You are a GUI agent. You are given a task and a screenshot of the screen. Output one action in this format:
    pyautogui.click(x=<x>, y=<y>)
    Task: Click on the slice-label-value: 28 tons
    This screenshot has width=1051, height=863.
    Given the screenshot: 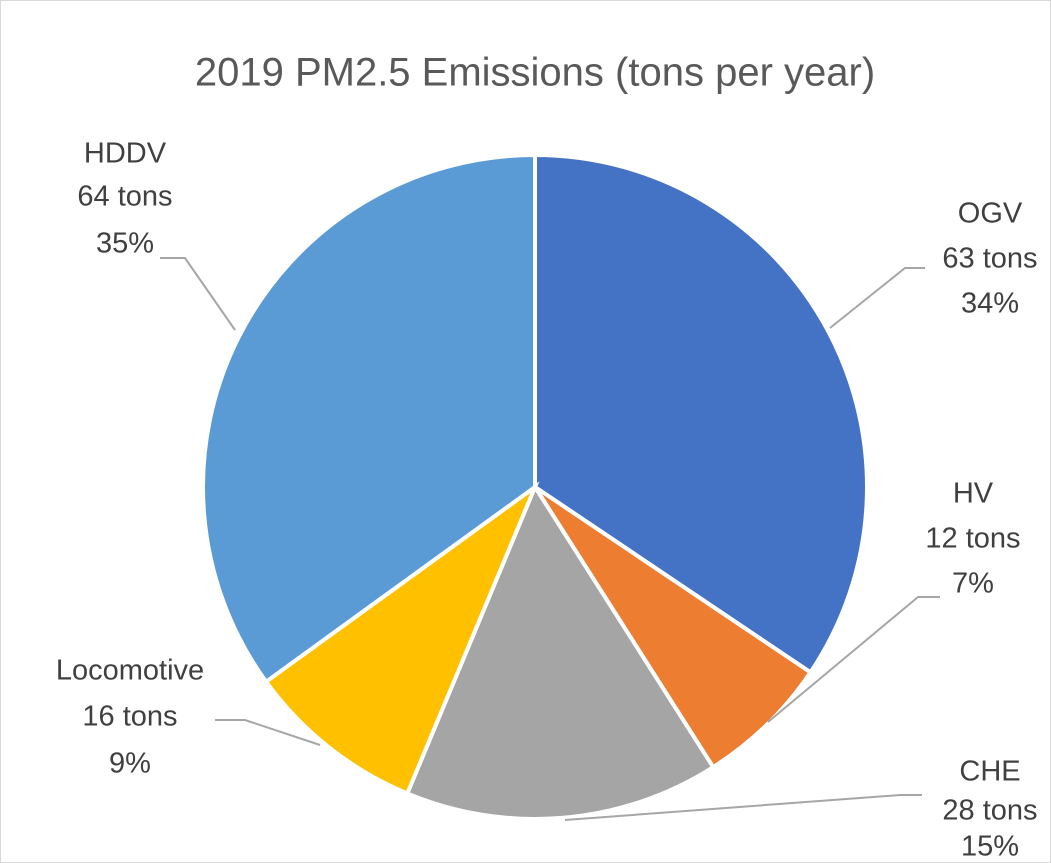 What is the action you would take?
    pyautogui.click(x=989, y=811)
    